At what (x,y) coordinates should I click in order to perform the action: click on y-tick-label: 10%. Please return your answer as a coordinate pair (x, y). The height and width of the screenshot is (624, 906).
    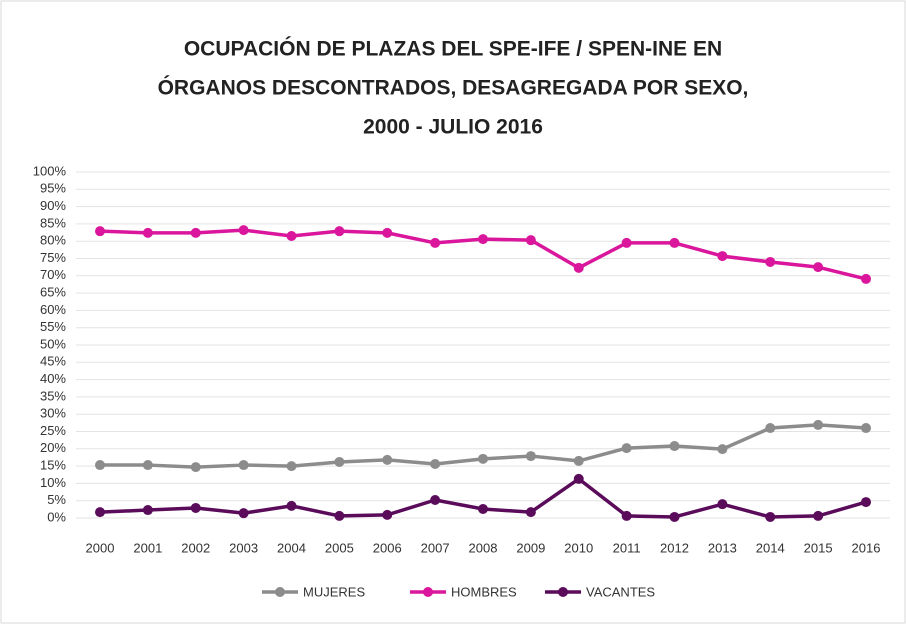
    Looking at the image, I should click on (53, 482).